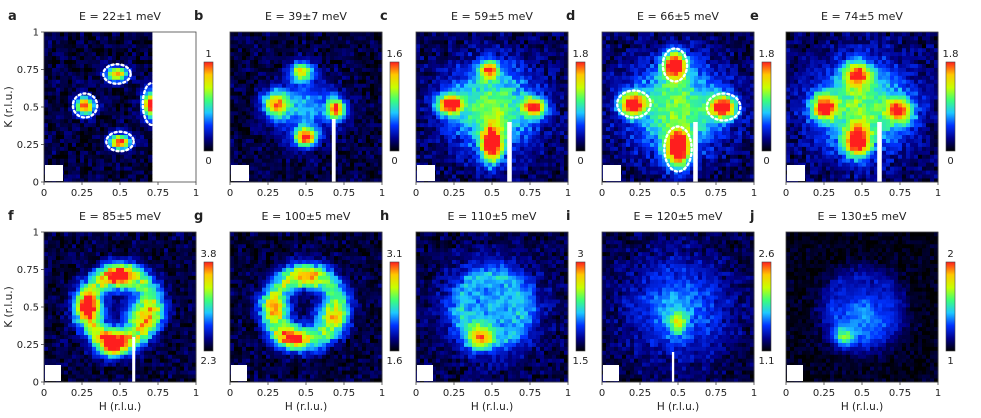 The image size is (981, 418). What do you see at coordinates (306, 16) in the screenshot?
I see `panel-title: E = 39±7 meV` at bounding box center [306, 16].